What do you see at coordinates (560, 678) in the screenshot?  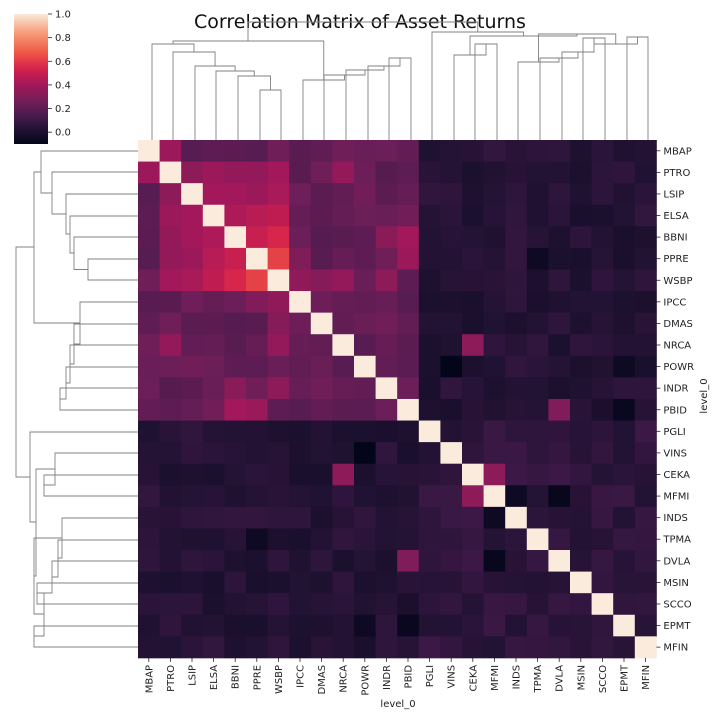 I see `x-tick-label: DVLA` at bounding box center [560, 678].